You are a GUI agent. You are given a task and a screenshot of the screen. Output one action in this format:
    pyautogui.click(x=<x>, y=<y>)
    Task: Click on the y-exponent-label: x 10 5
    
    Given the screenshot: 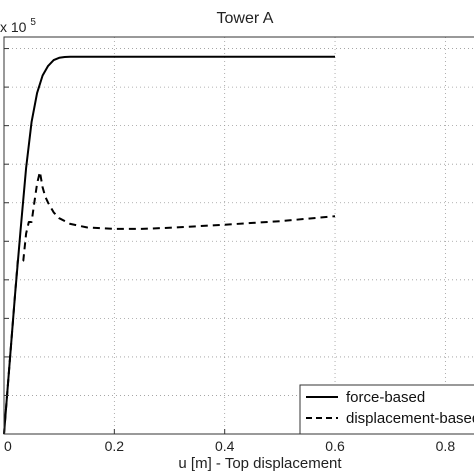 What is the action you would take?
    pyautogui.click(x=18, y=26)
    